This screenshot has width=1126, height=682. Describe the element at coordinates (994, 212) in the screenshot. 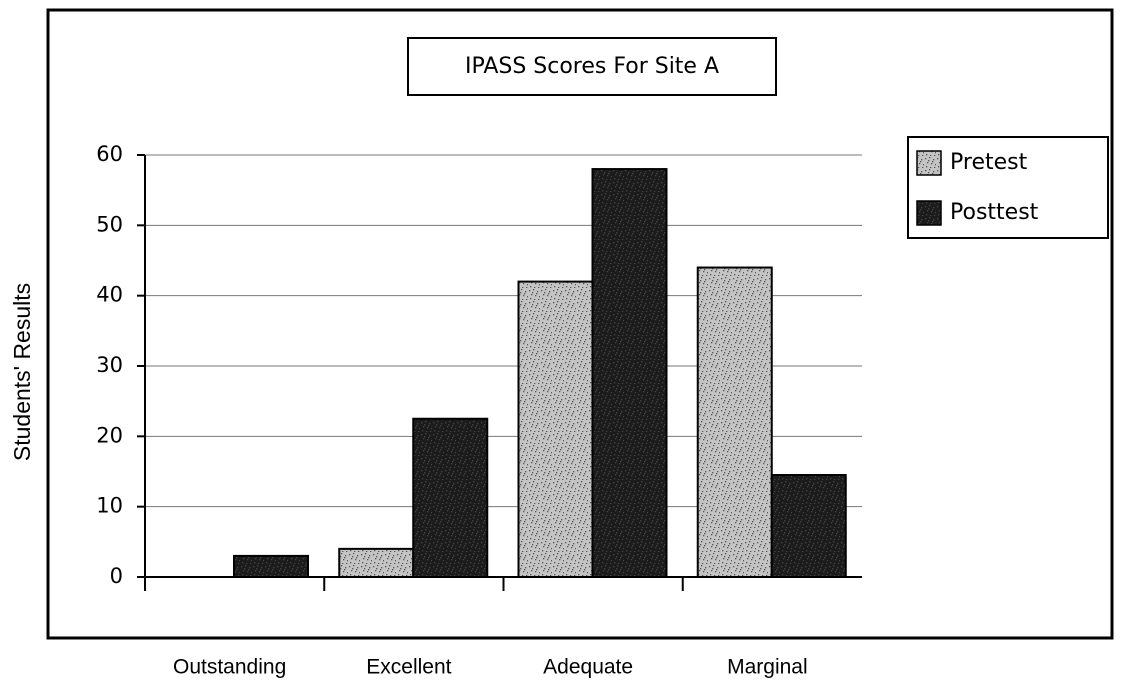

I see `legend-label: Posttest` at that location.